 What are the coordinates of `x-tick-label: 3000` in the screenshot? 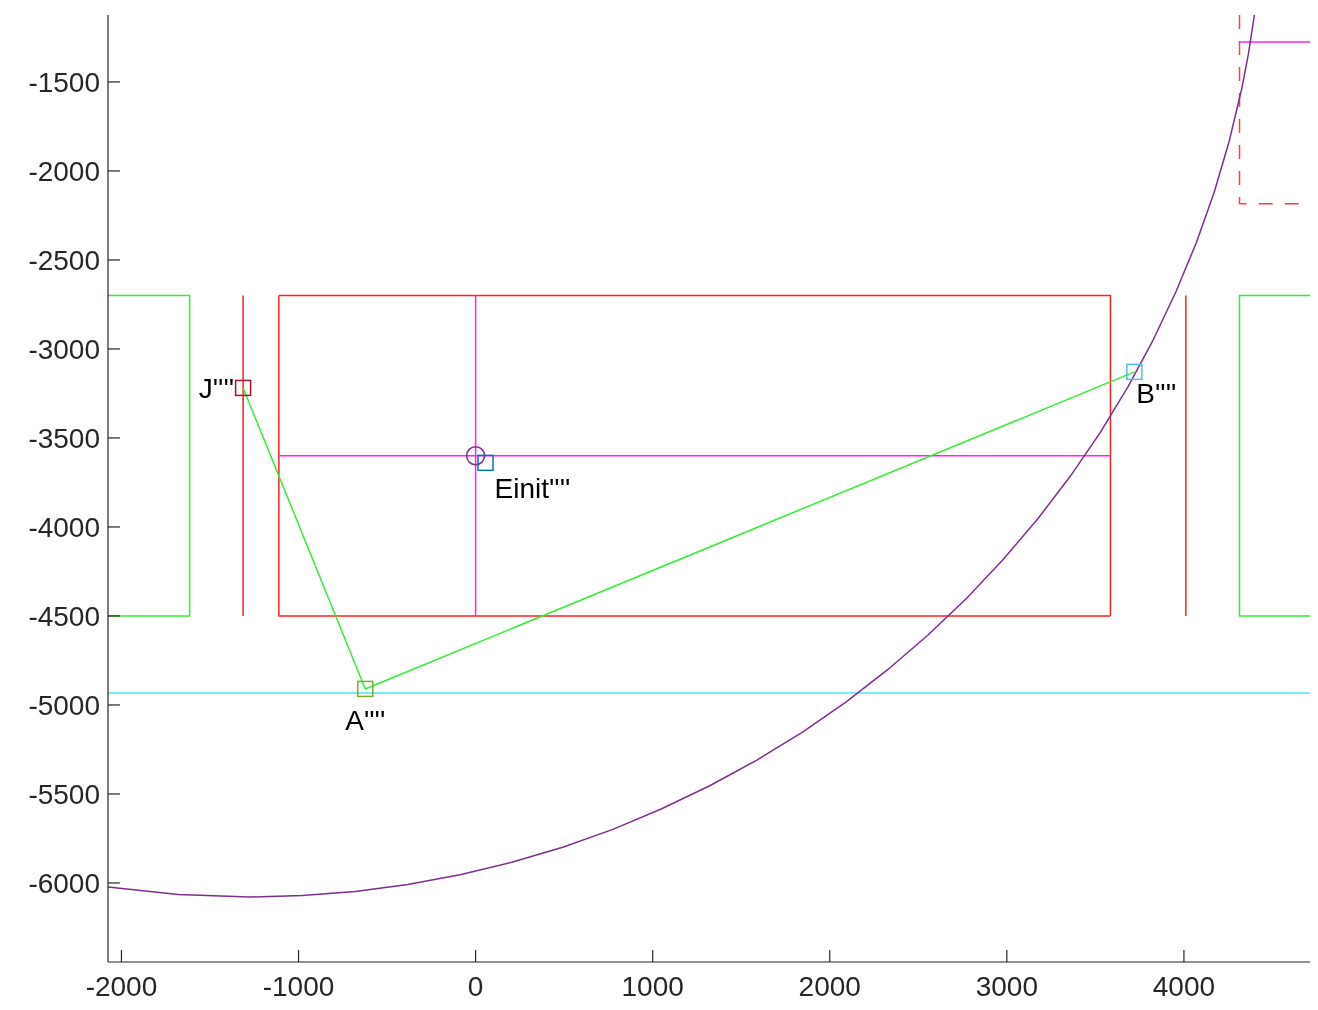 It's located at (1006, 986).